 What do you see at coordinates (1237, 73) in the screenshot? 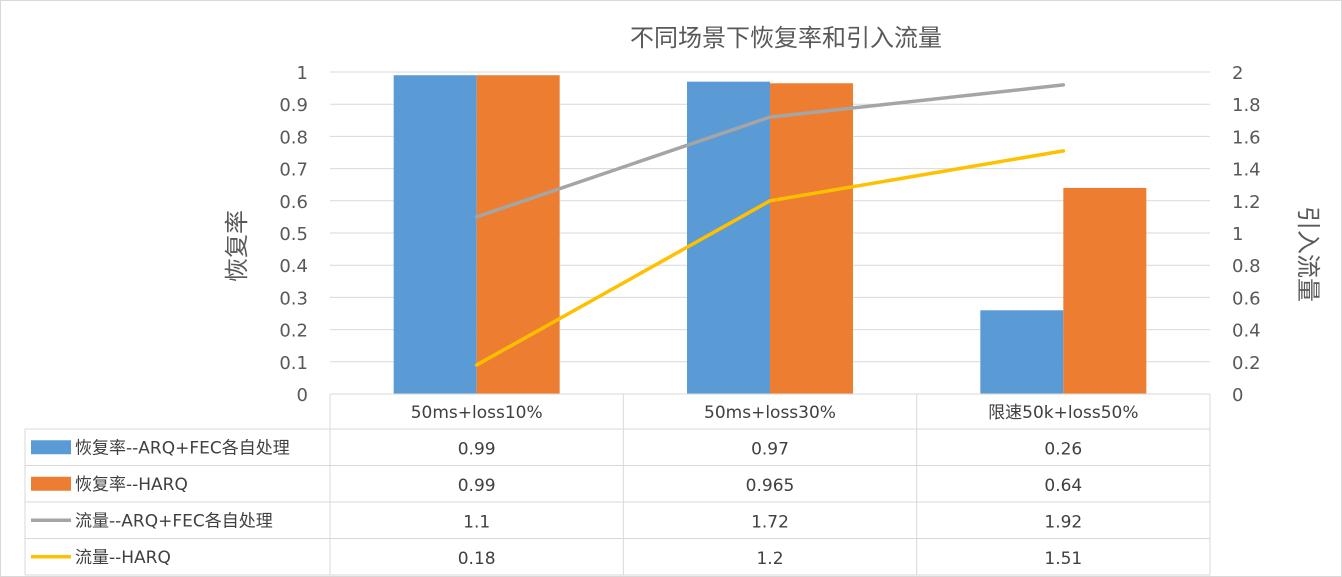
I see `y2-tick-label: 2` at bounding box center [1237, 73].